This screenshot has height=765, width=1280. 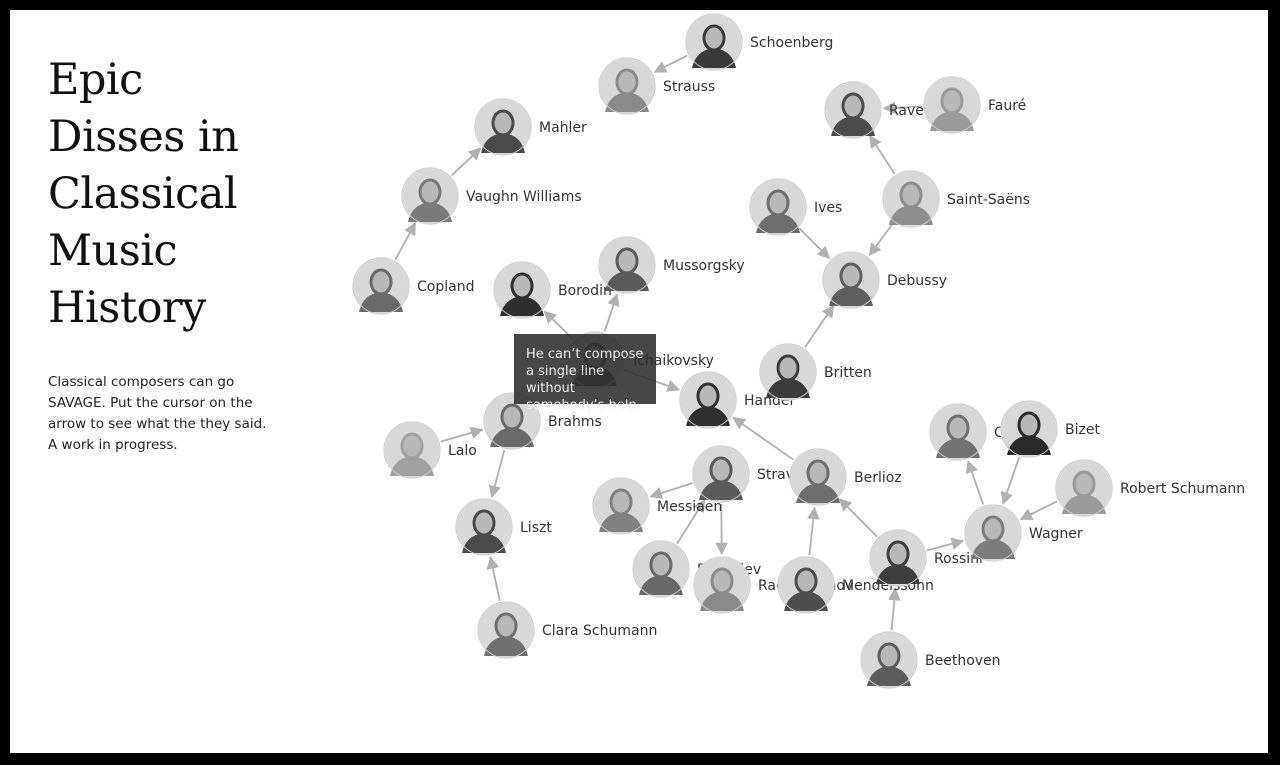 What do you see at coordinates (704, 266) in the screenshot?
I see `composer-name-label: Mussorgsky` at bounding box center [704, 266].